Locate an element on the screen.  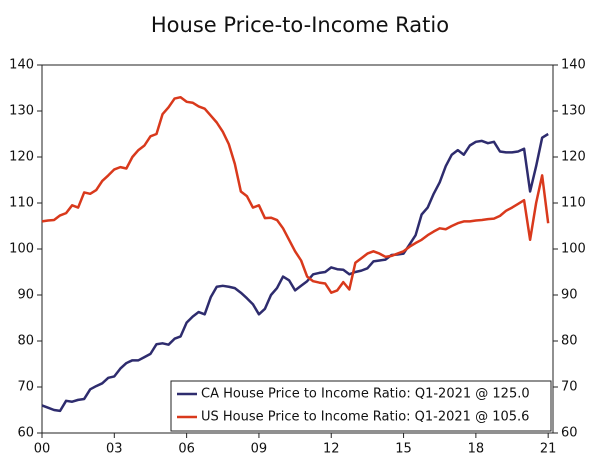
legend-box is located at coordinates (361, 406).